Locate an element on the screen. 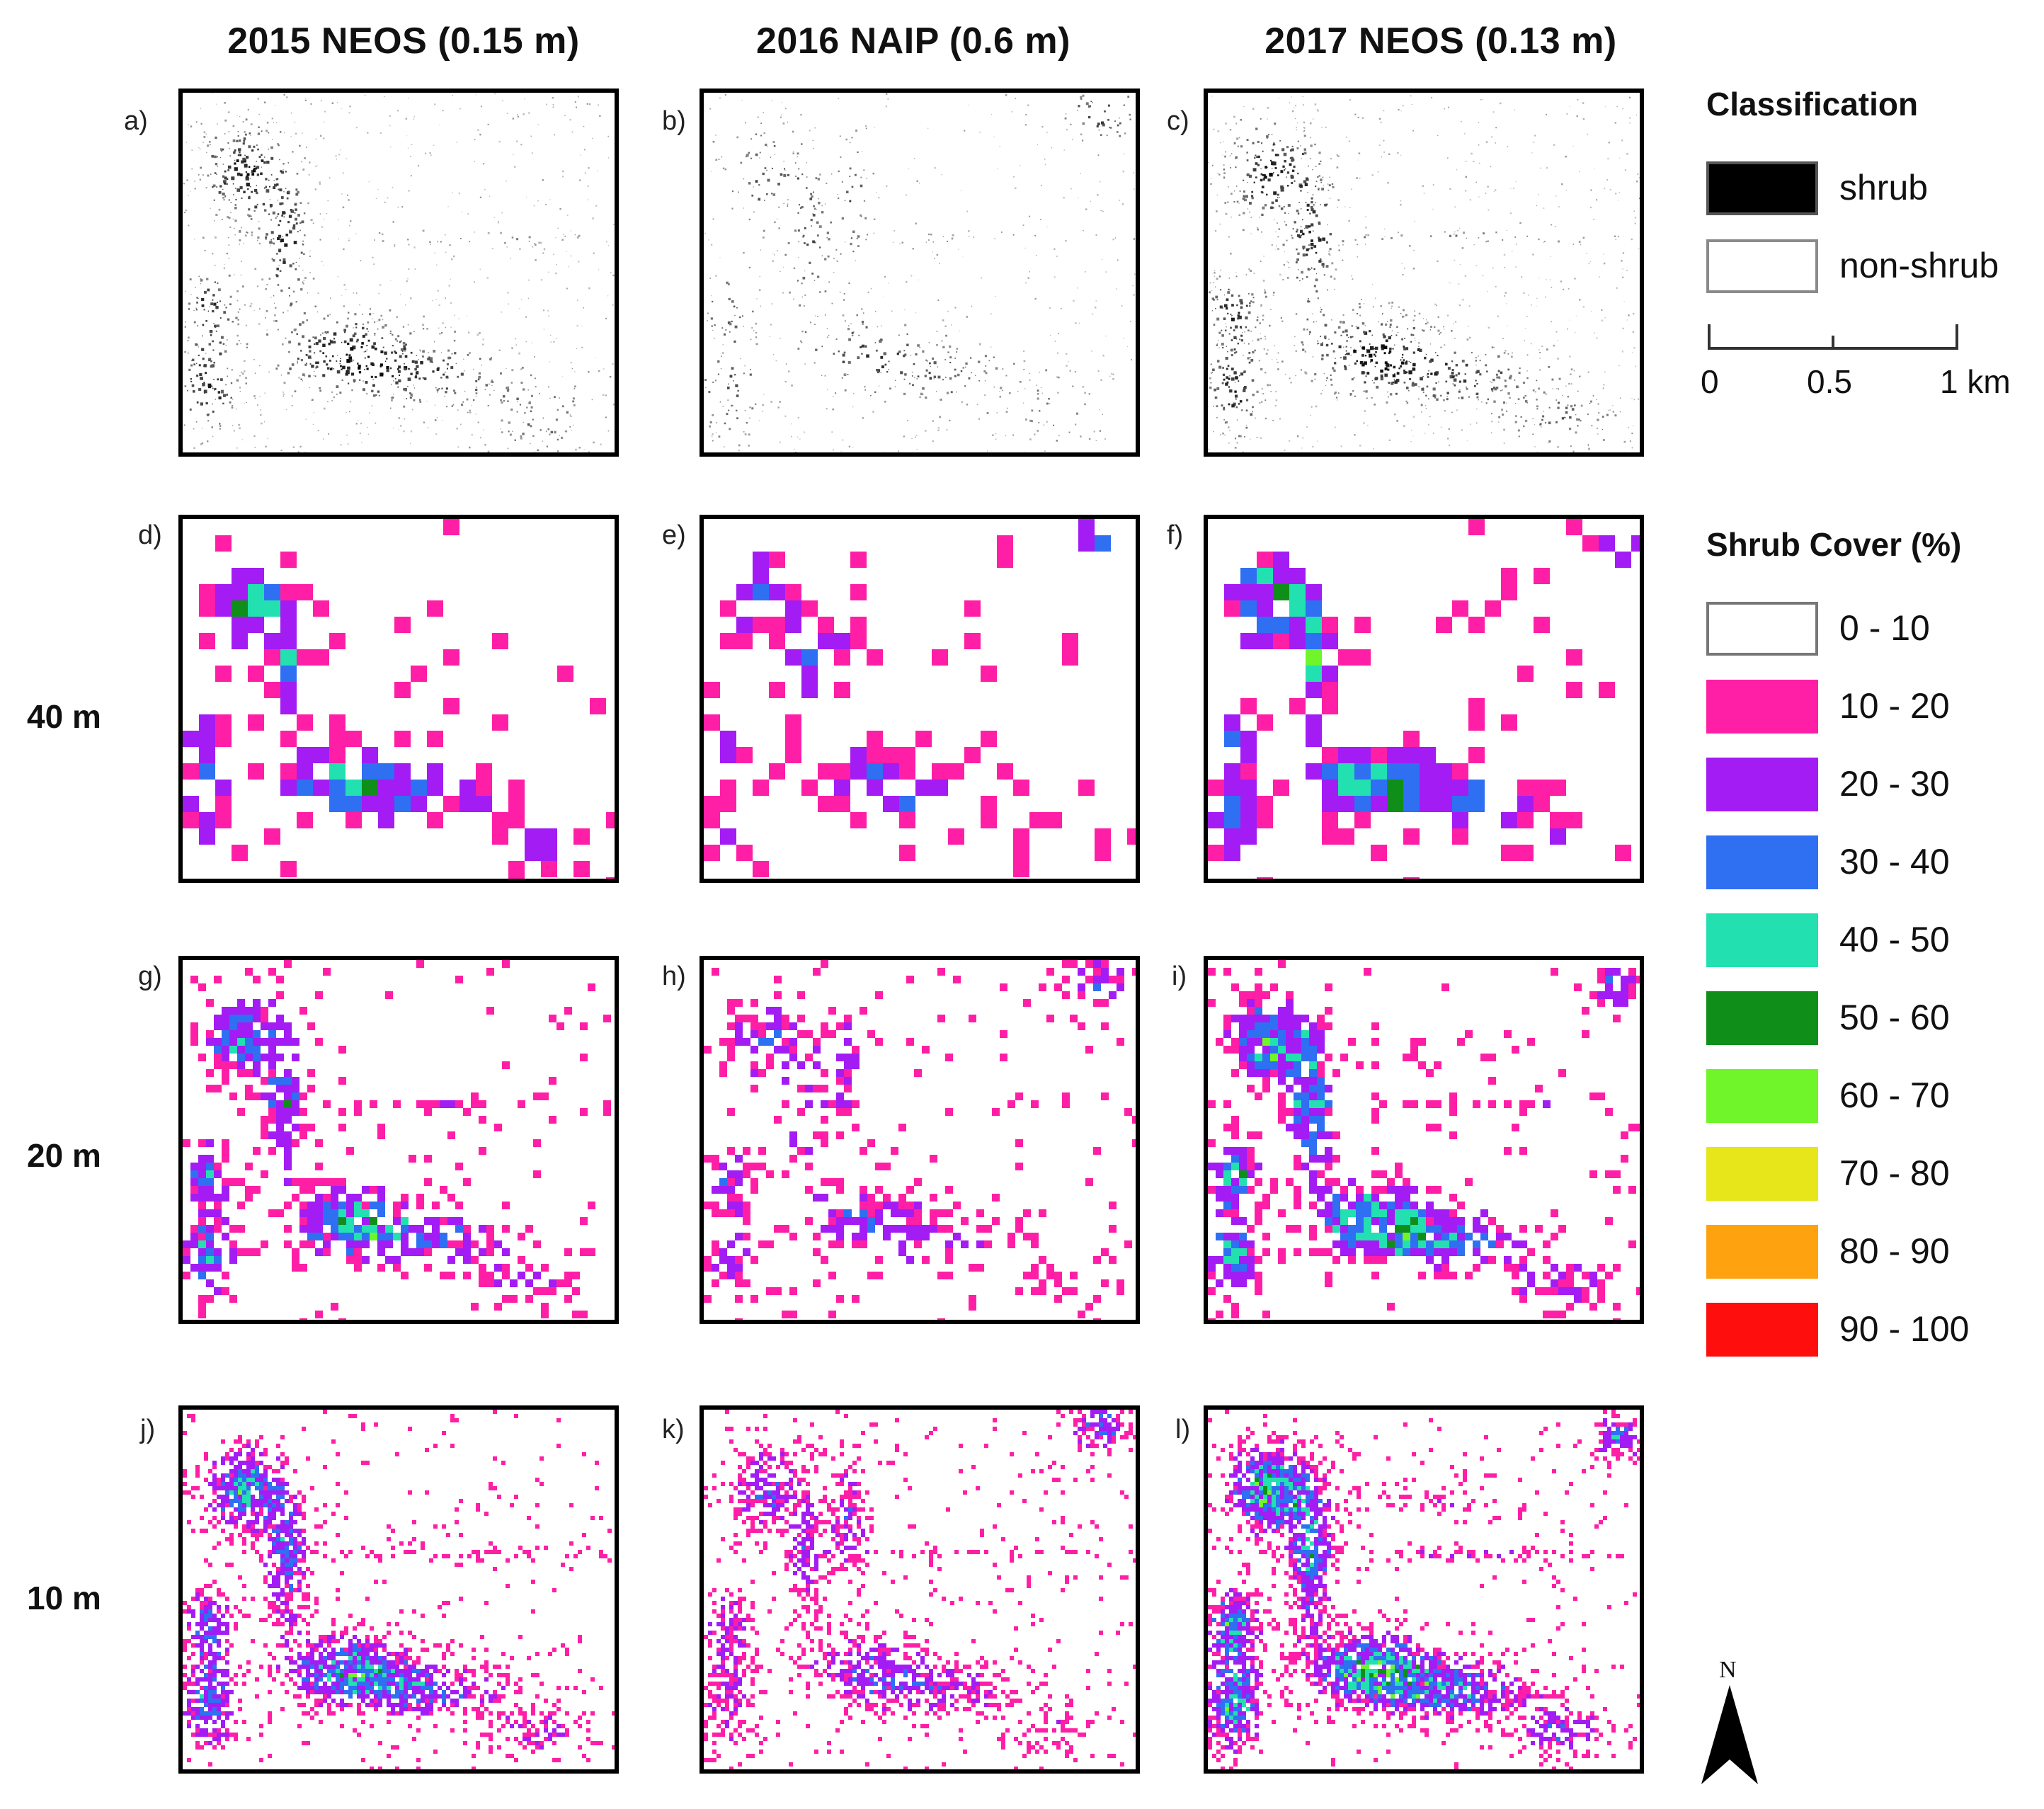 This screenshot has width=2044, height=1809. column-title-2015: 2015 NEOS (0.15 m) is located at coordinates (403, 41).